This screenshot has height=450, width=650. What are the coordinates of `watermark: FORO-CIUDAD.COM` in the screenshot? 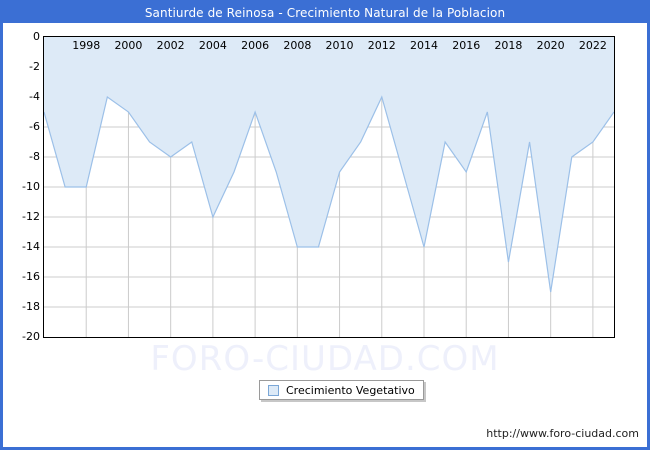 It's located at (325, 359).